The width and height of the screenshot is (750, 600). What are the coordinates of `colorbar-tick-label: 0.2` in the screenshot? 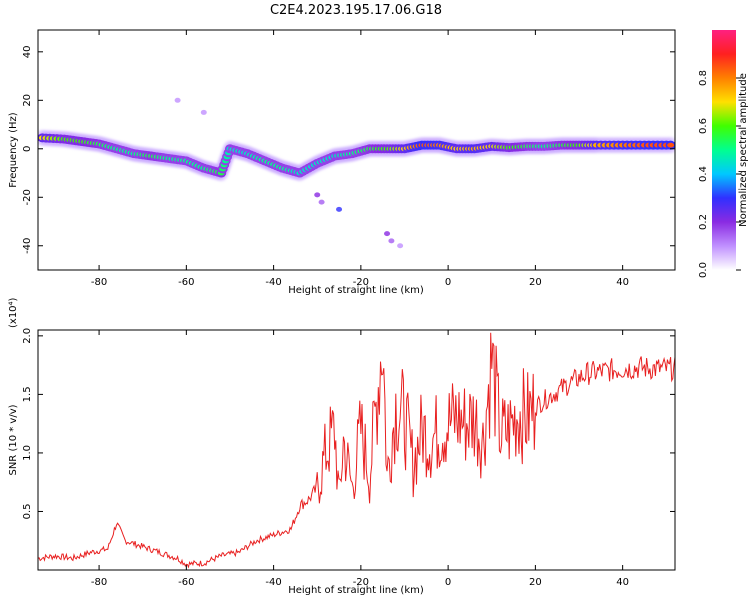 It's located at (703, 222).